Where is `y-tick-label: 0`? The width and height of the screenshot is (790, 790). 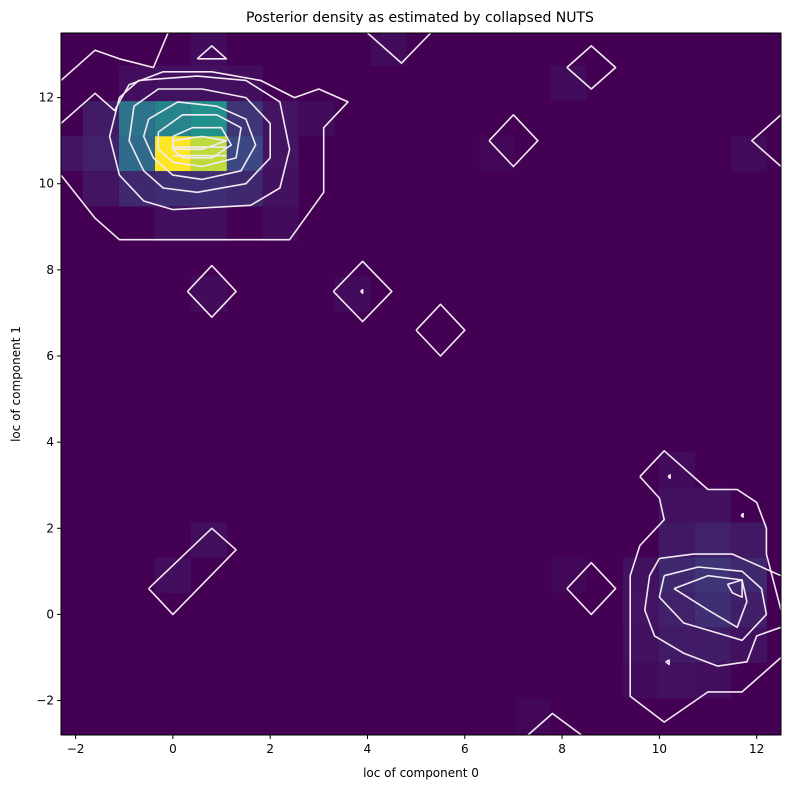
y-tick-label: 0 is located at coordinates (50, 614).